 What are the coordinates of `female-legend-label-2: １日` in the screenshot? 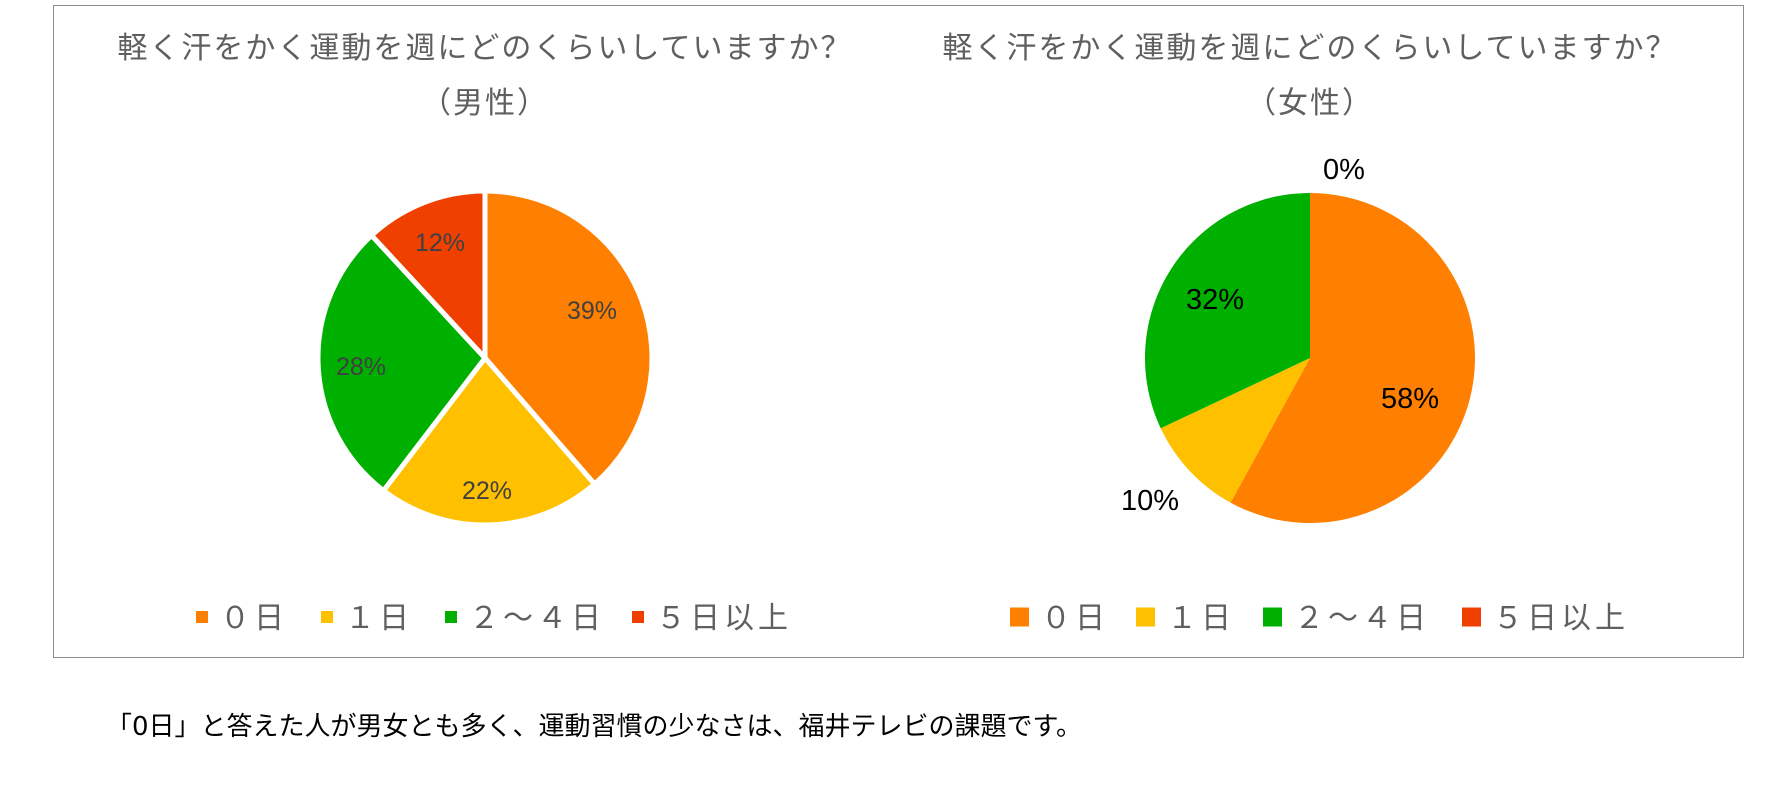 It's located at (1201, 618).